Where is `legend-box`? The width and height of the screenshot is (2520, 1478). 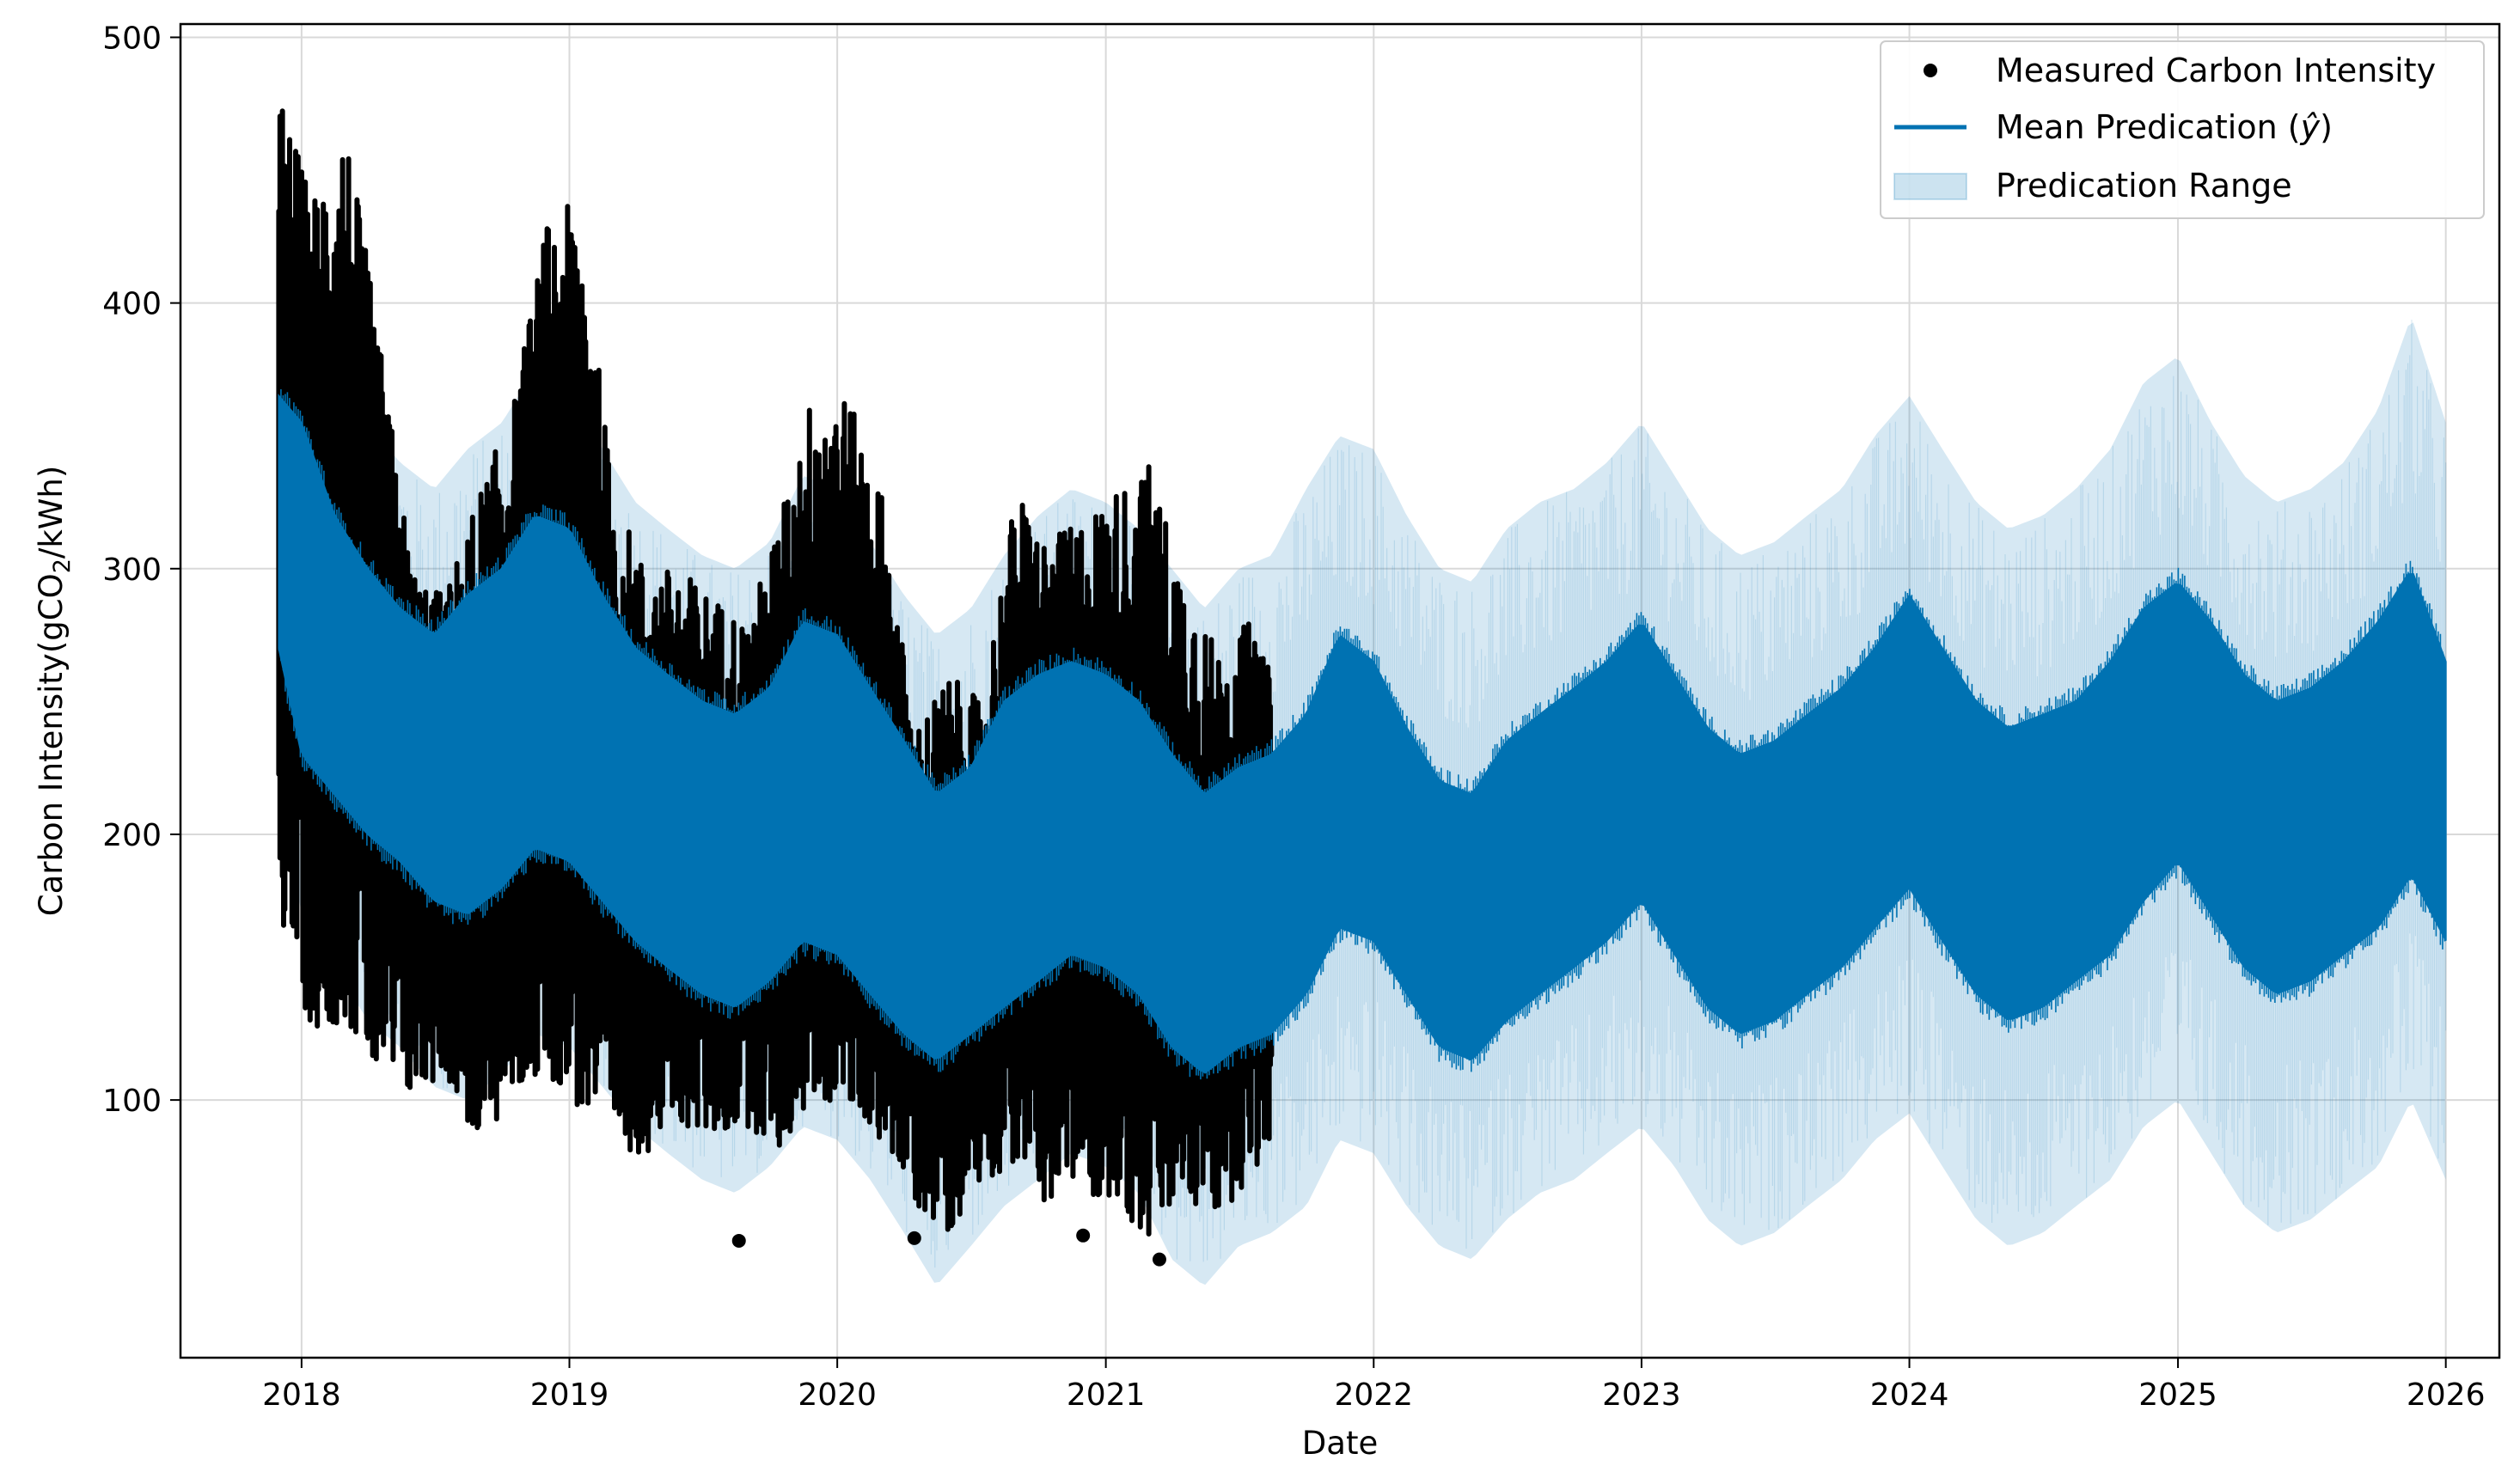
legend-box is located at coordinates (2183, 129).